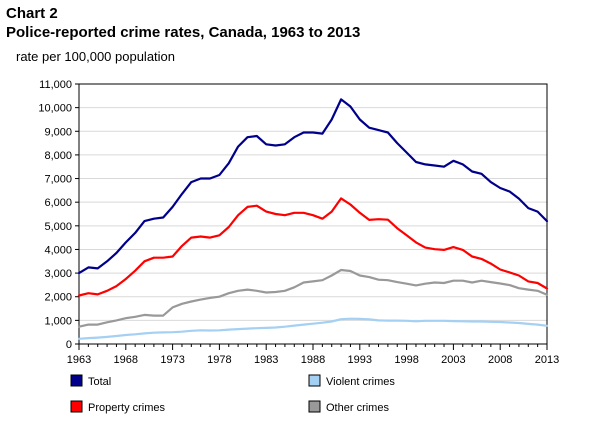 This screenshot has height=430, width=590. I want to click on y-tick-label: 5,000, so click(58, 227).